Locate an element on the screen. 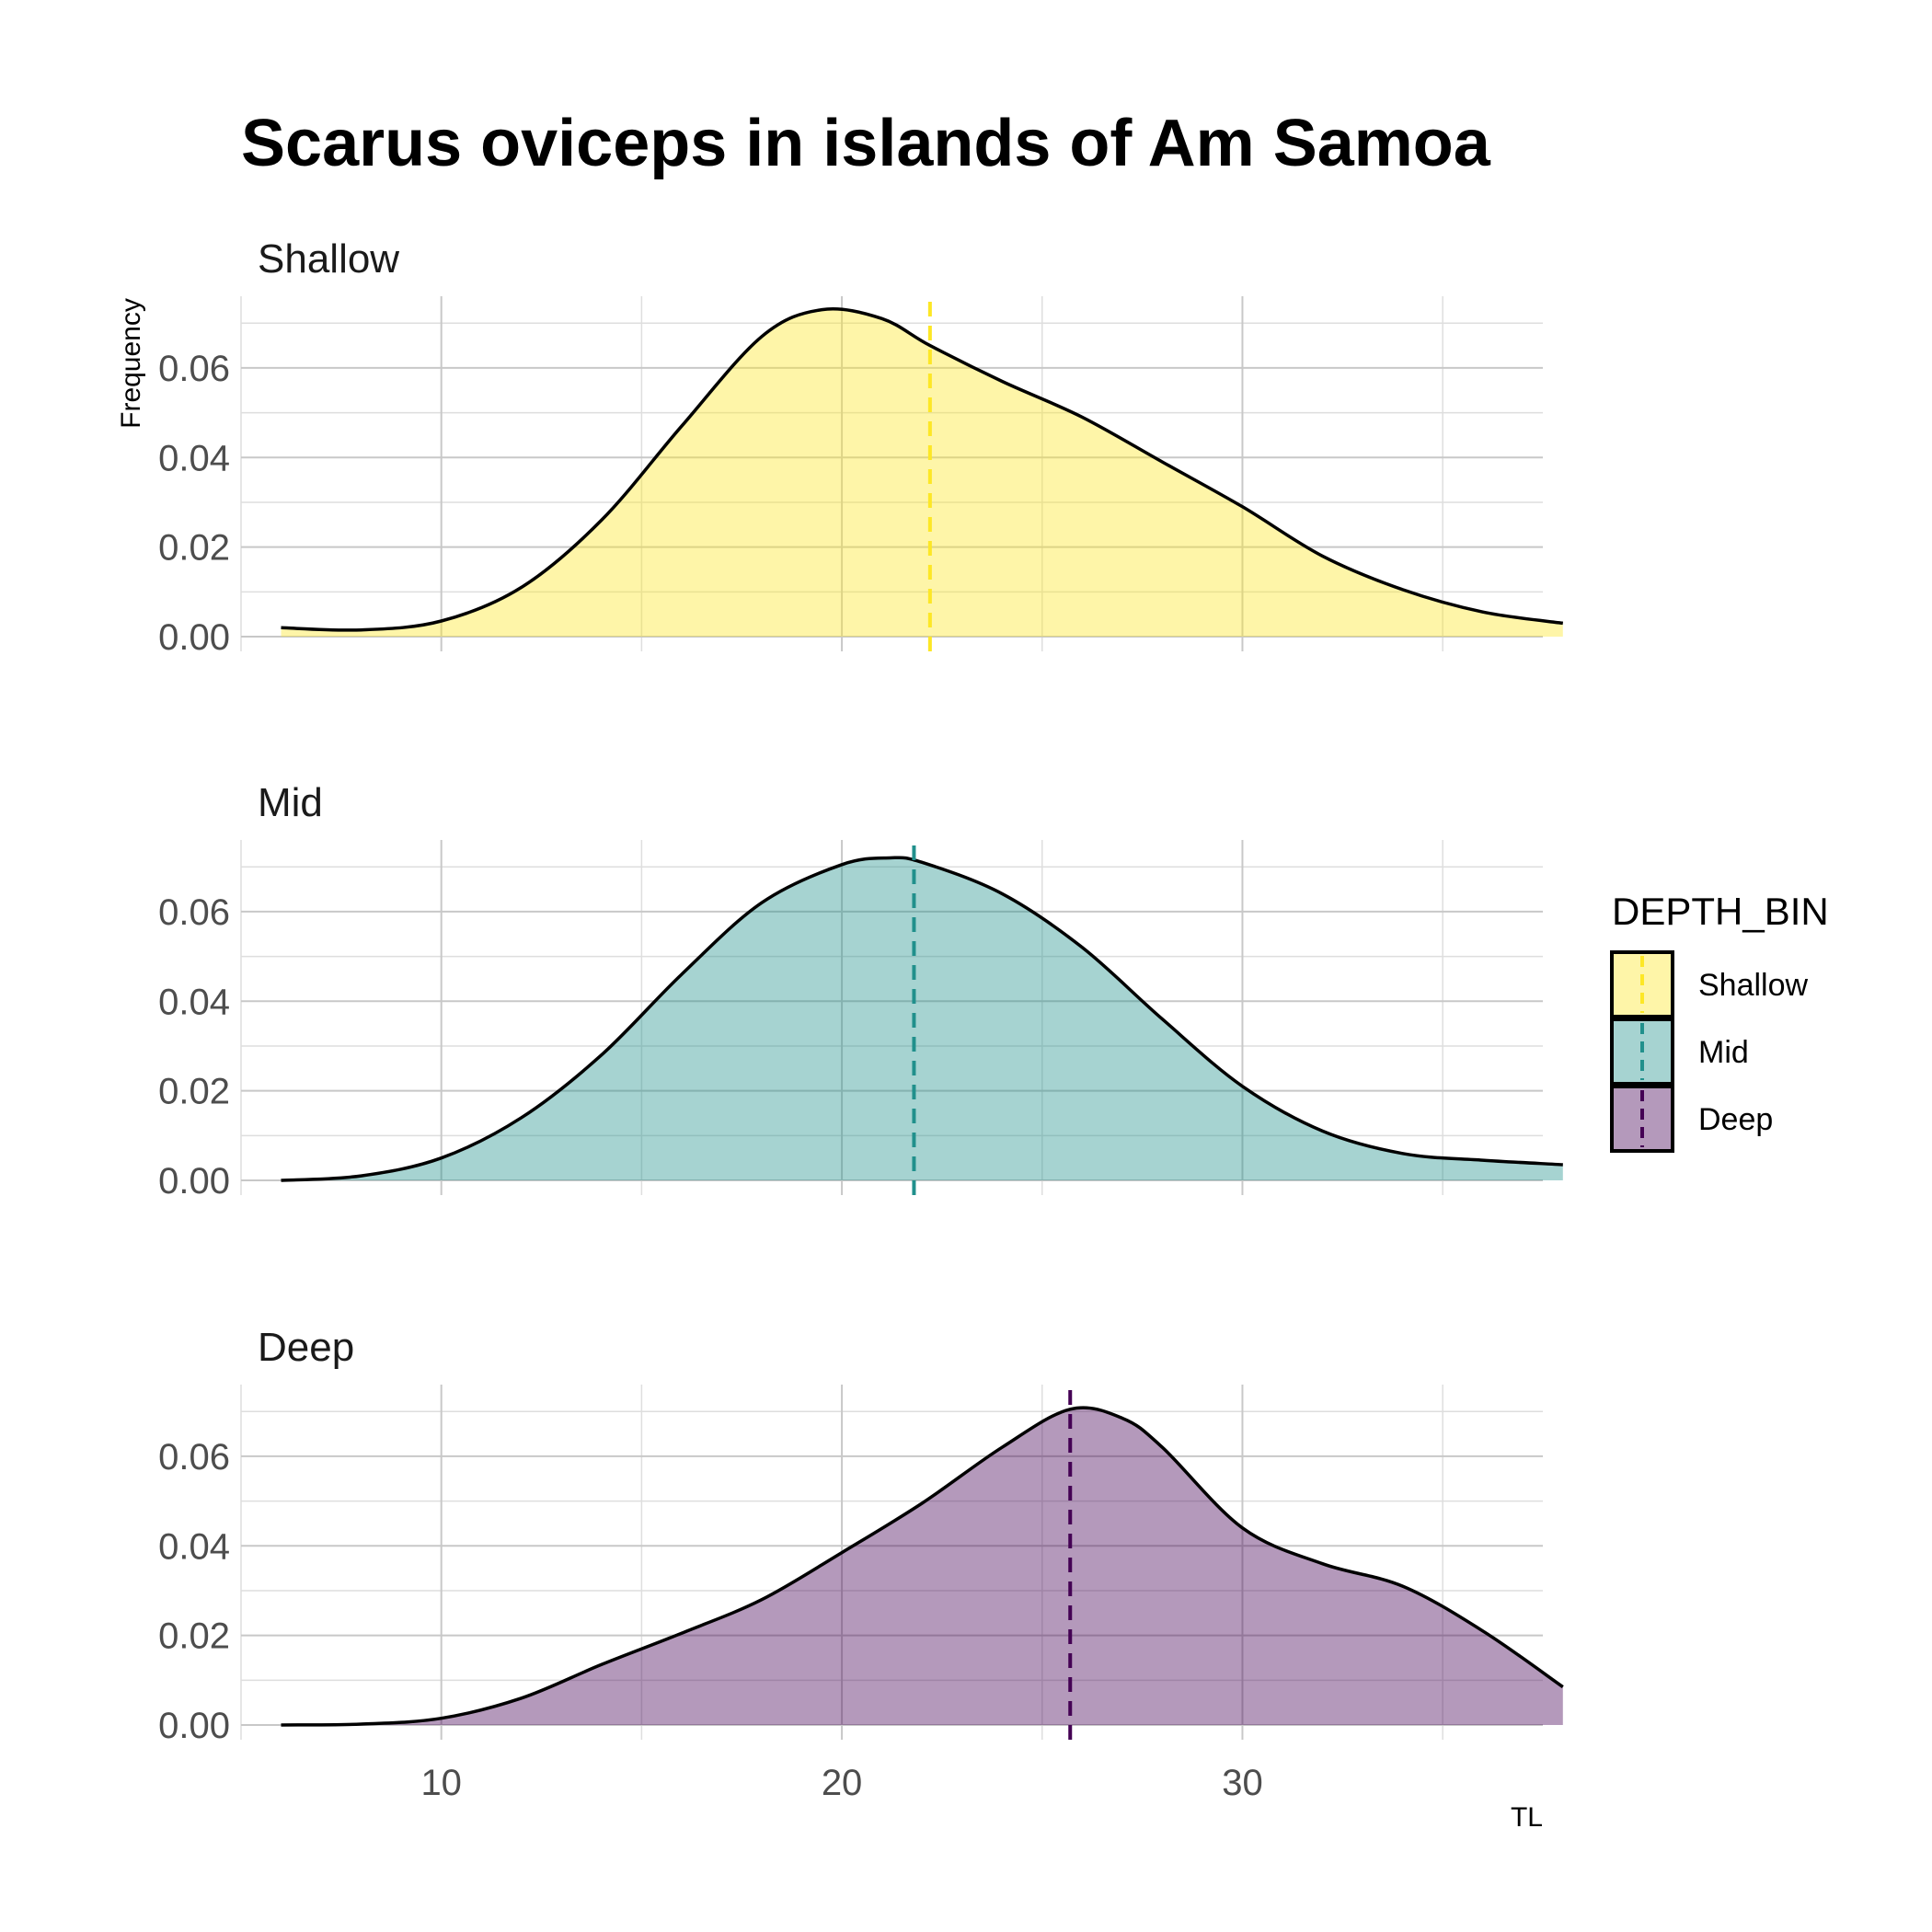 This screenshot has height=1932, width=1932. density-area-shallow is located at coordinates (922, 472).